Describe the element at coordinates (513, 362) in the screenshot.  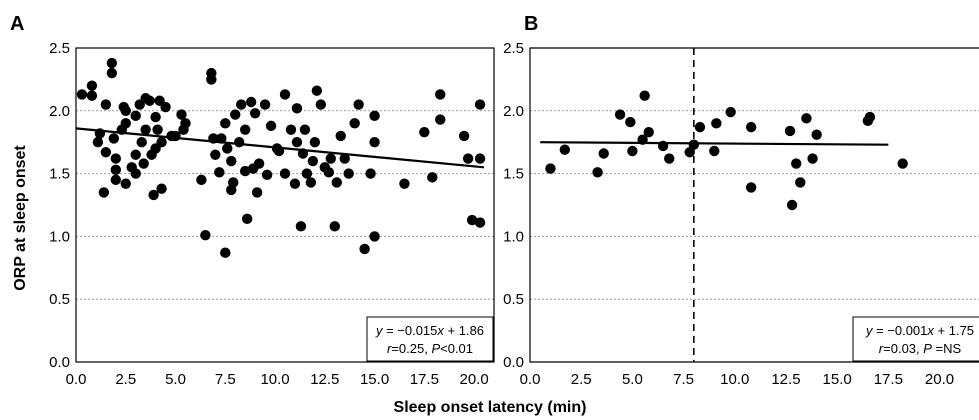
I see `panel-b-y-tick-label: 0.0` at that location.